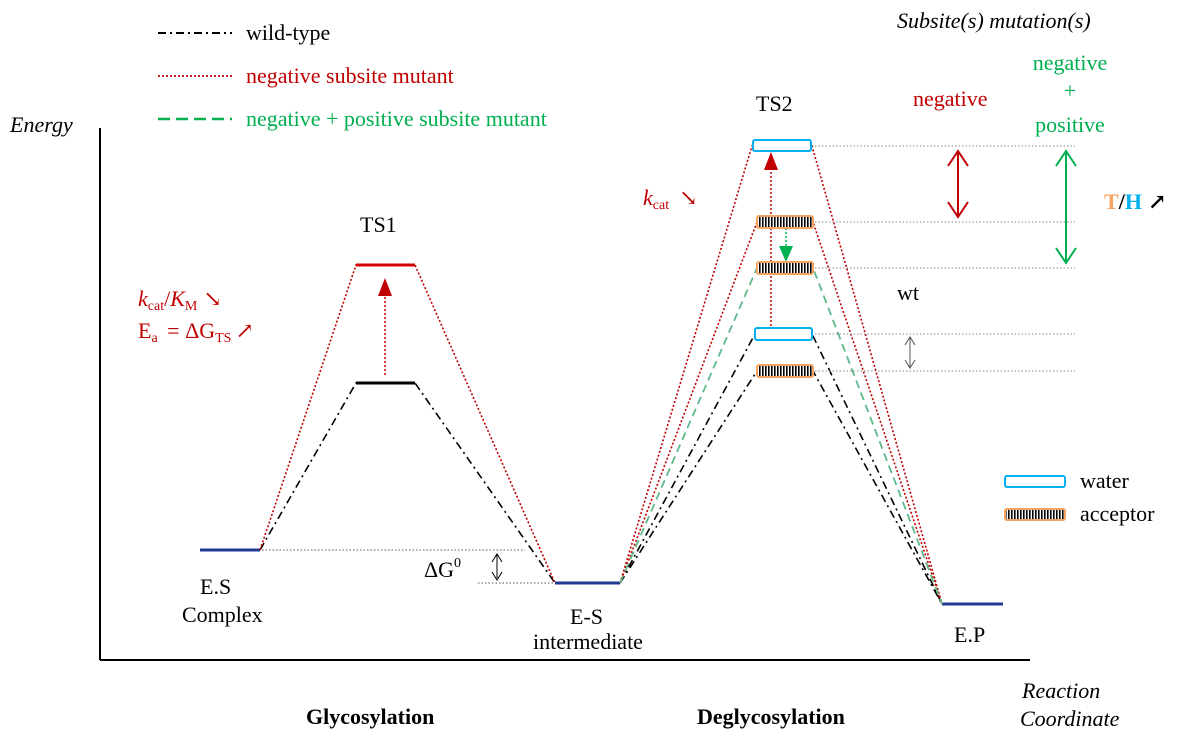 The image size is (1181, 733). Describe the element at coordinates (1105, 480) in the screenshot. I see `legend-water-label: water` at that location.